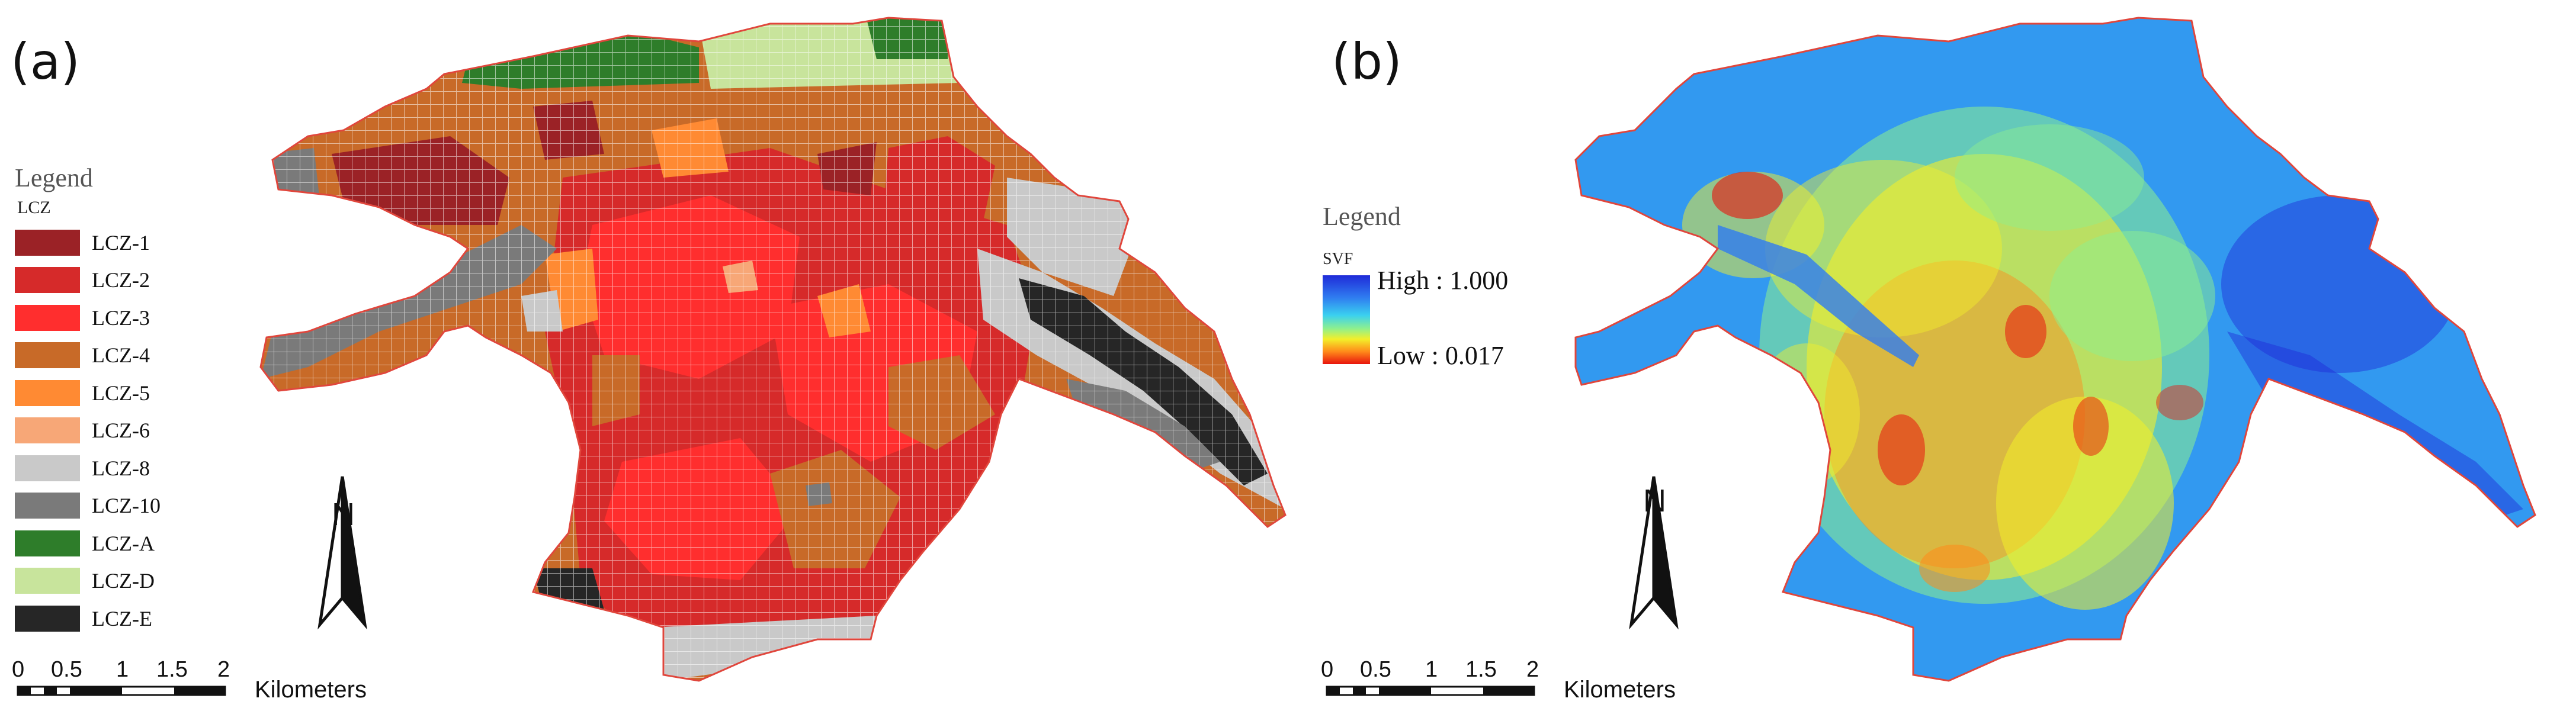  I want to click on legend-label: LCZ-3, so click(121, 317).